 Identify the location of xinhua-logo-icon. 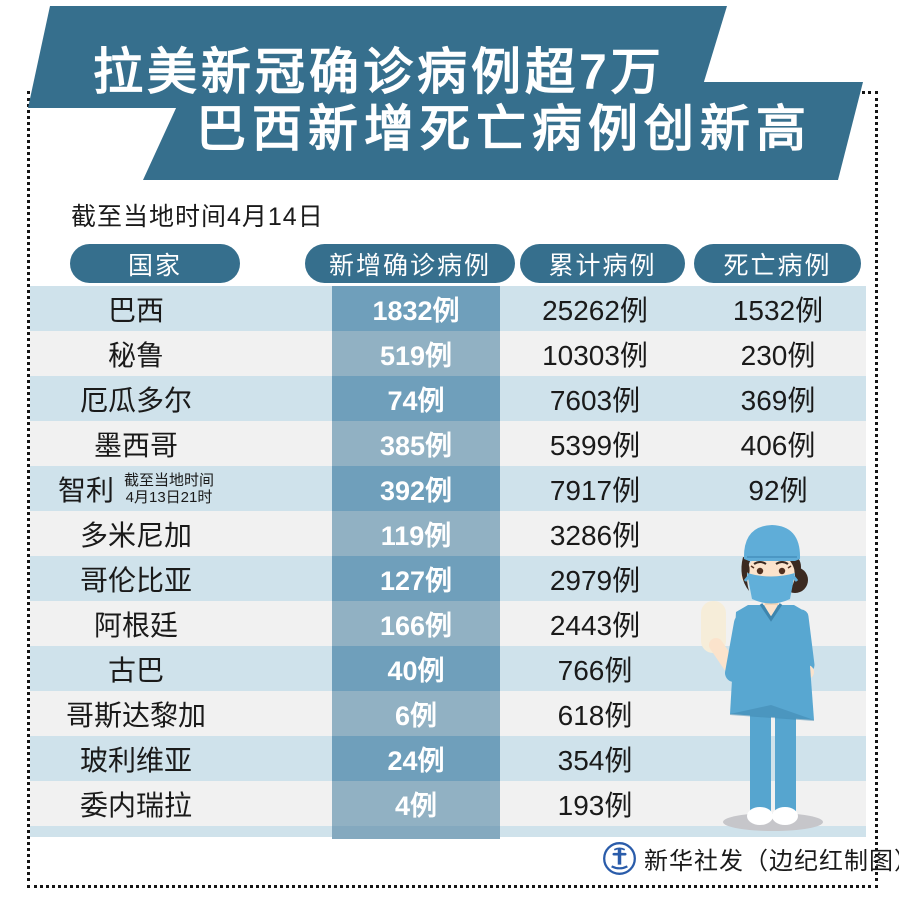
(619, 858).